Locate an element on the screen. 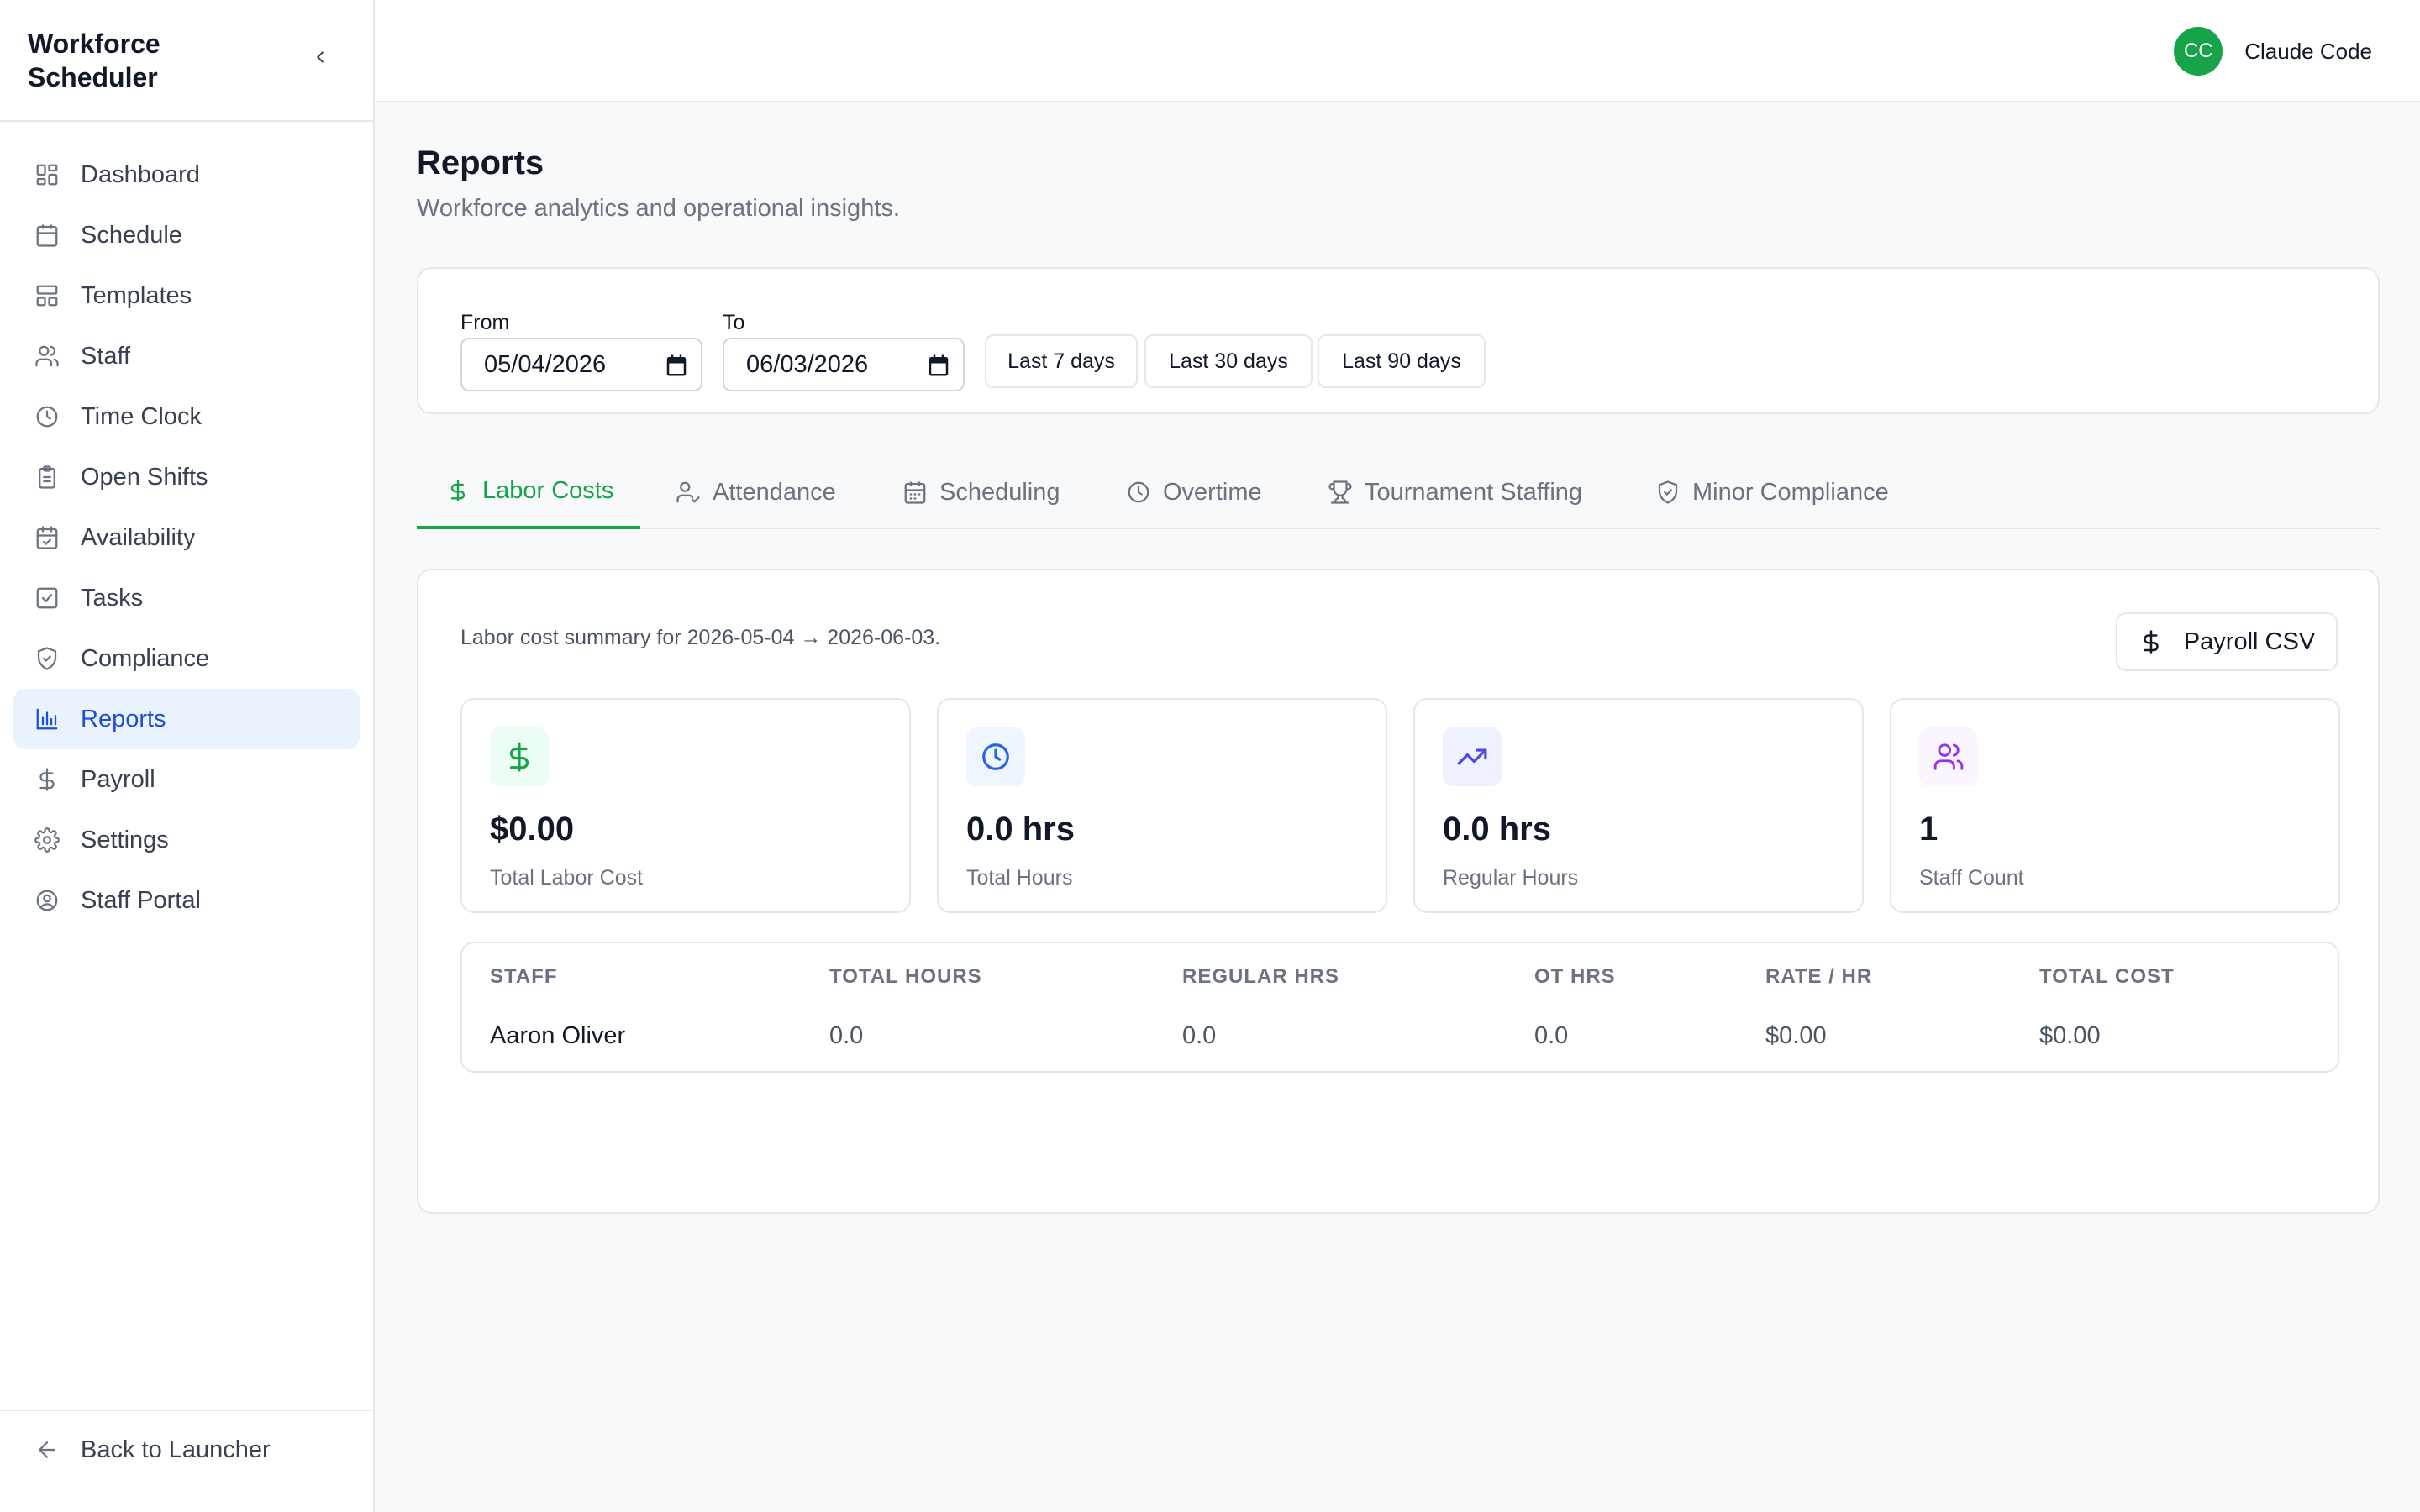  tab-overtime: Overtime is located at coordinates (1194, 492).